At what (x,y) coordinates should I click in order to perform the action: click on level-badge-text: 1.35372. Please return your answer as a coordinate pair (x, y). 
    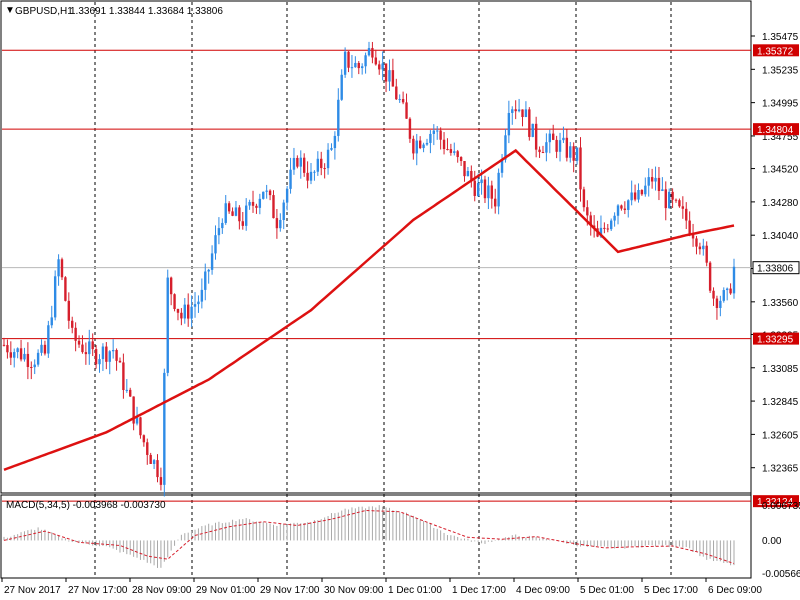
    Looking at the image, I should click on (775, 51).